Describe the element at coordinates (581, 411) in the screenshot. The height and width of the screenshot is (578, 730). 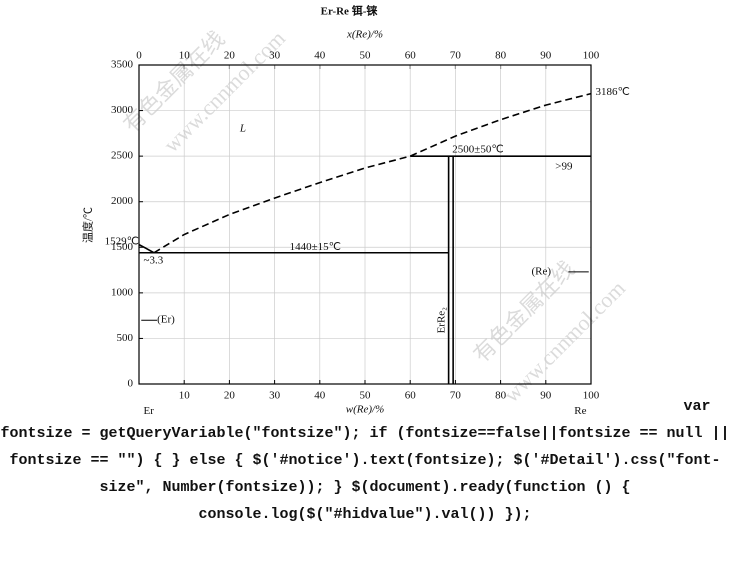
I see `annotation: Re` at that location.